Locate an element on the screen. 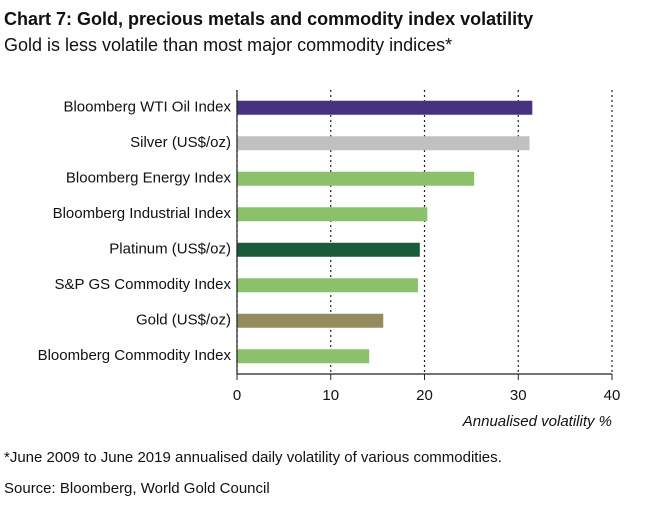  y-tick-label: Bloomberg Energy Index is located at coordinates (149, 178).